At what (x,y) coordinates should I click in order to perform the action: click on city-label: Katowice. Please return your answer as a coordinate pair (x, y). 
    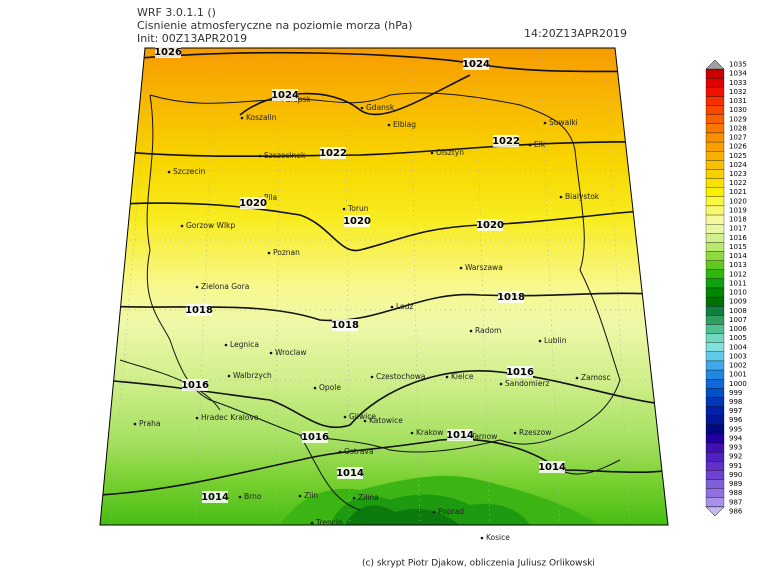
    Looking at the image, I should click on (386, 420).